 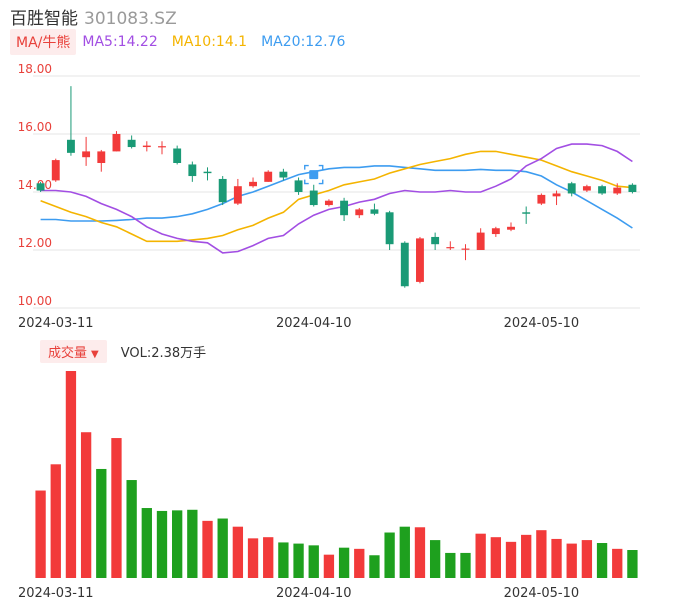 What do you see at coordinates (542, 593) in the screenshot?
I see `volume-x-tick-label: 2024-05-10` at bounding box center [542, 593].